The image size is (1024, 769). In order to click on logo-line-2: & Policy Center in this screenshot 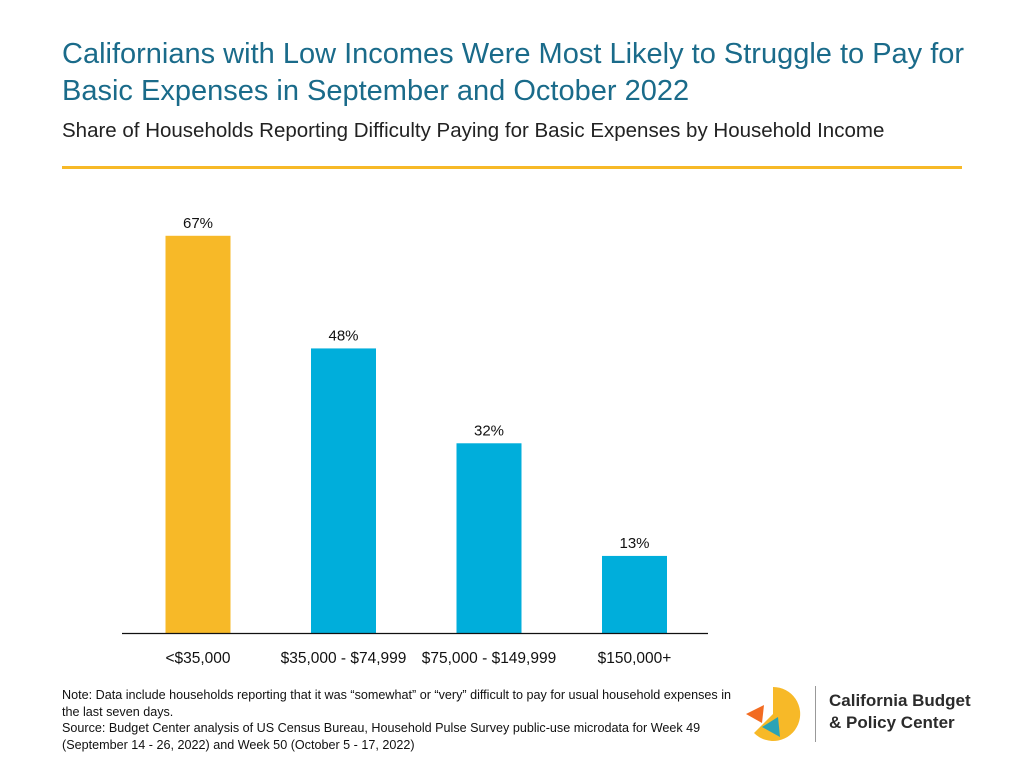, I will do `click(892, 722)`.